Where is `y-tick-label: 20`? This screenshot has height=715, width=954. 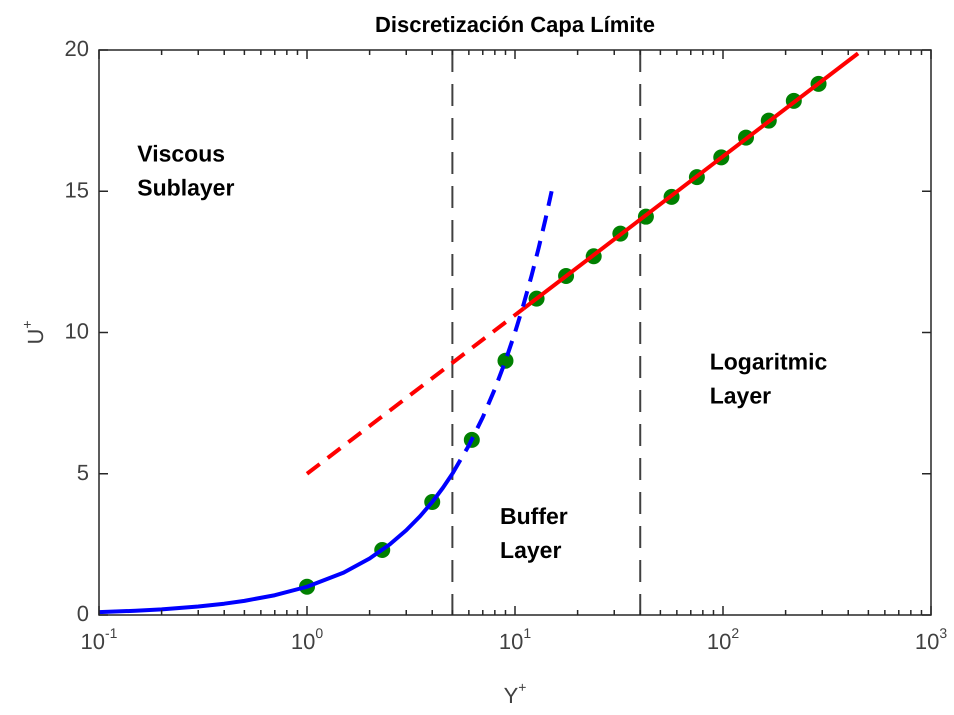
y-tick-label: 20 is located at coordinates (77, 49).